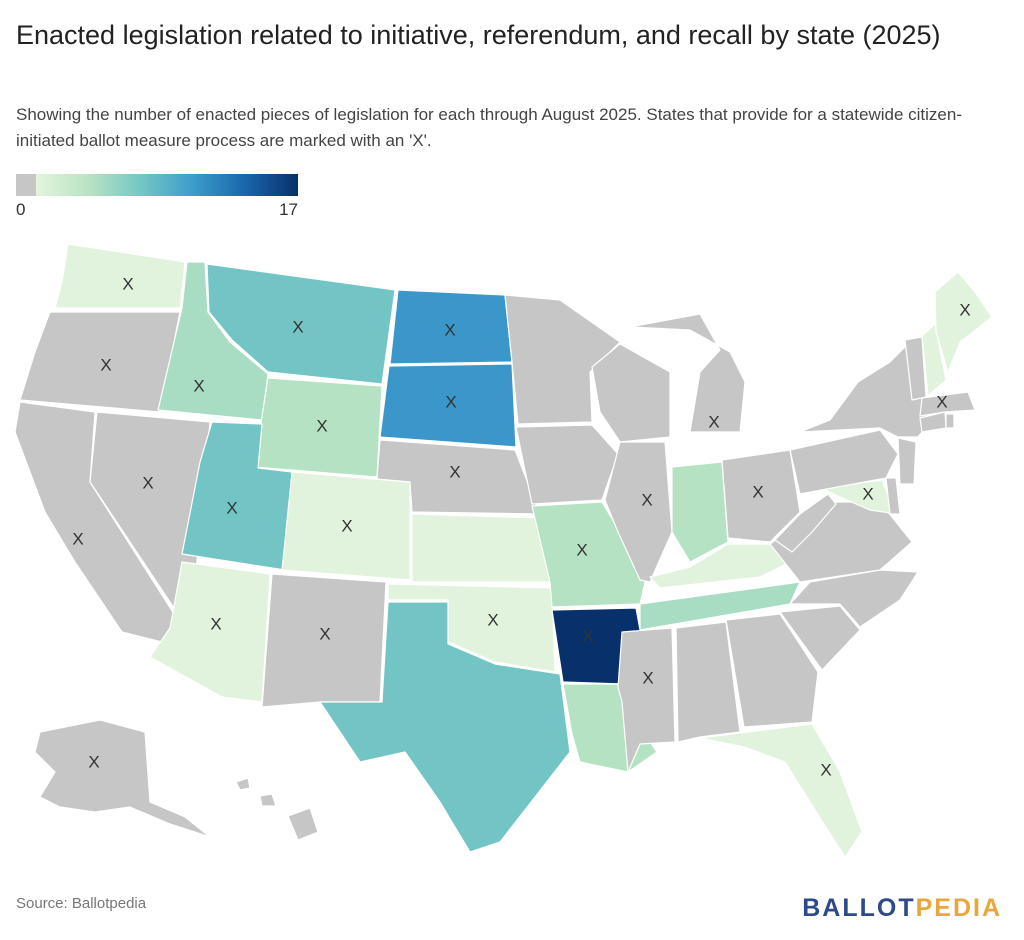 The height and width of the screenshot is (940, 1024). I want to click on state-sd, so click(448, 405).